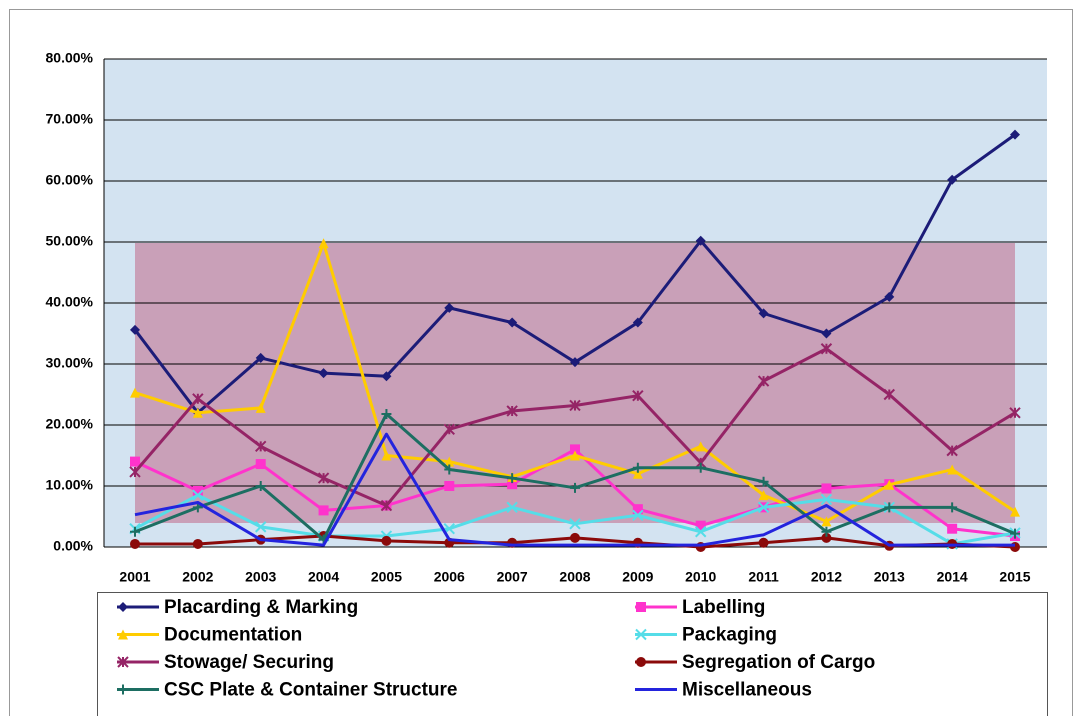  What do you see at coordinates (70, 485) in the screenshot?
I see `y-tick-label: 10.00%` at bounding box center [70, 485].